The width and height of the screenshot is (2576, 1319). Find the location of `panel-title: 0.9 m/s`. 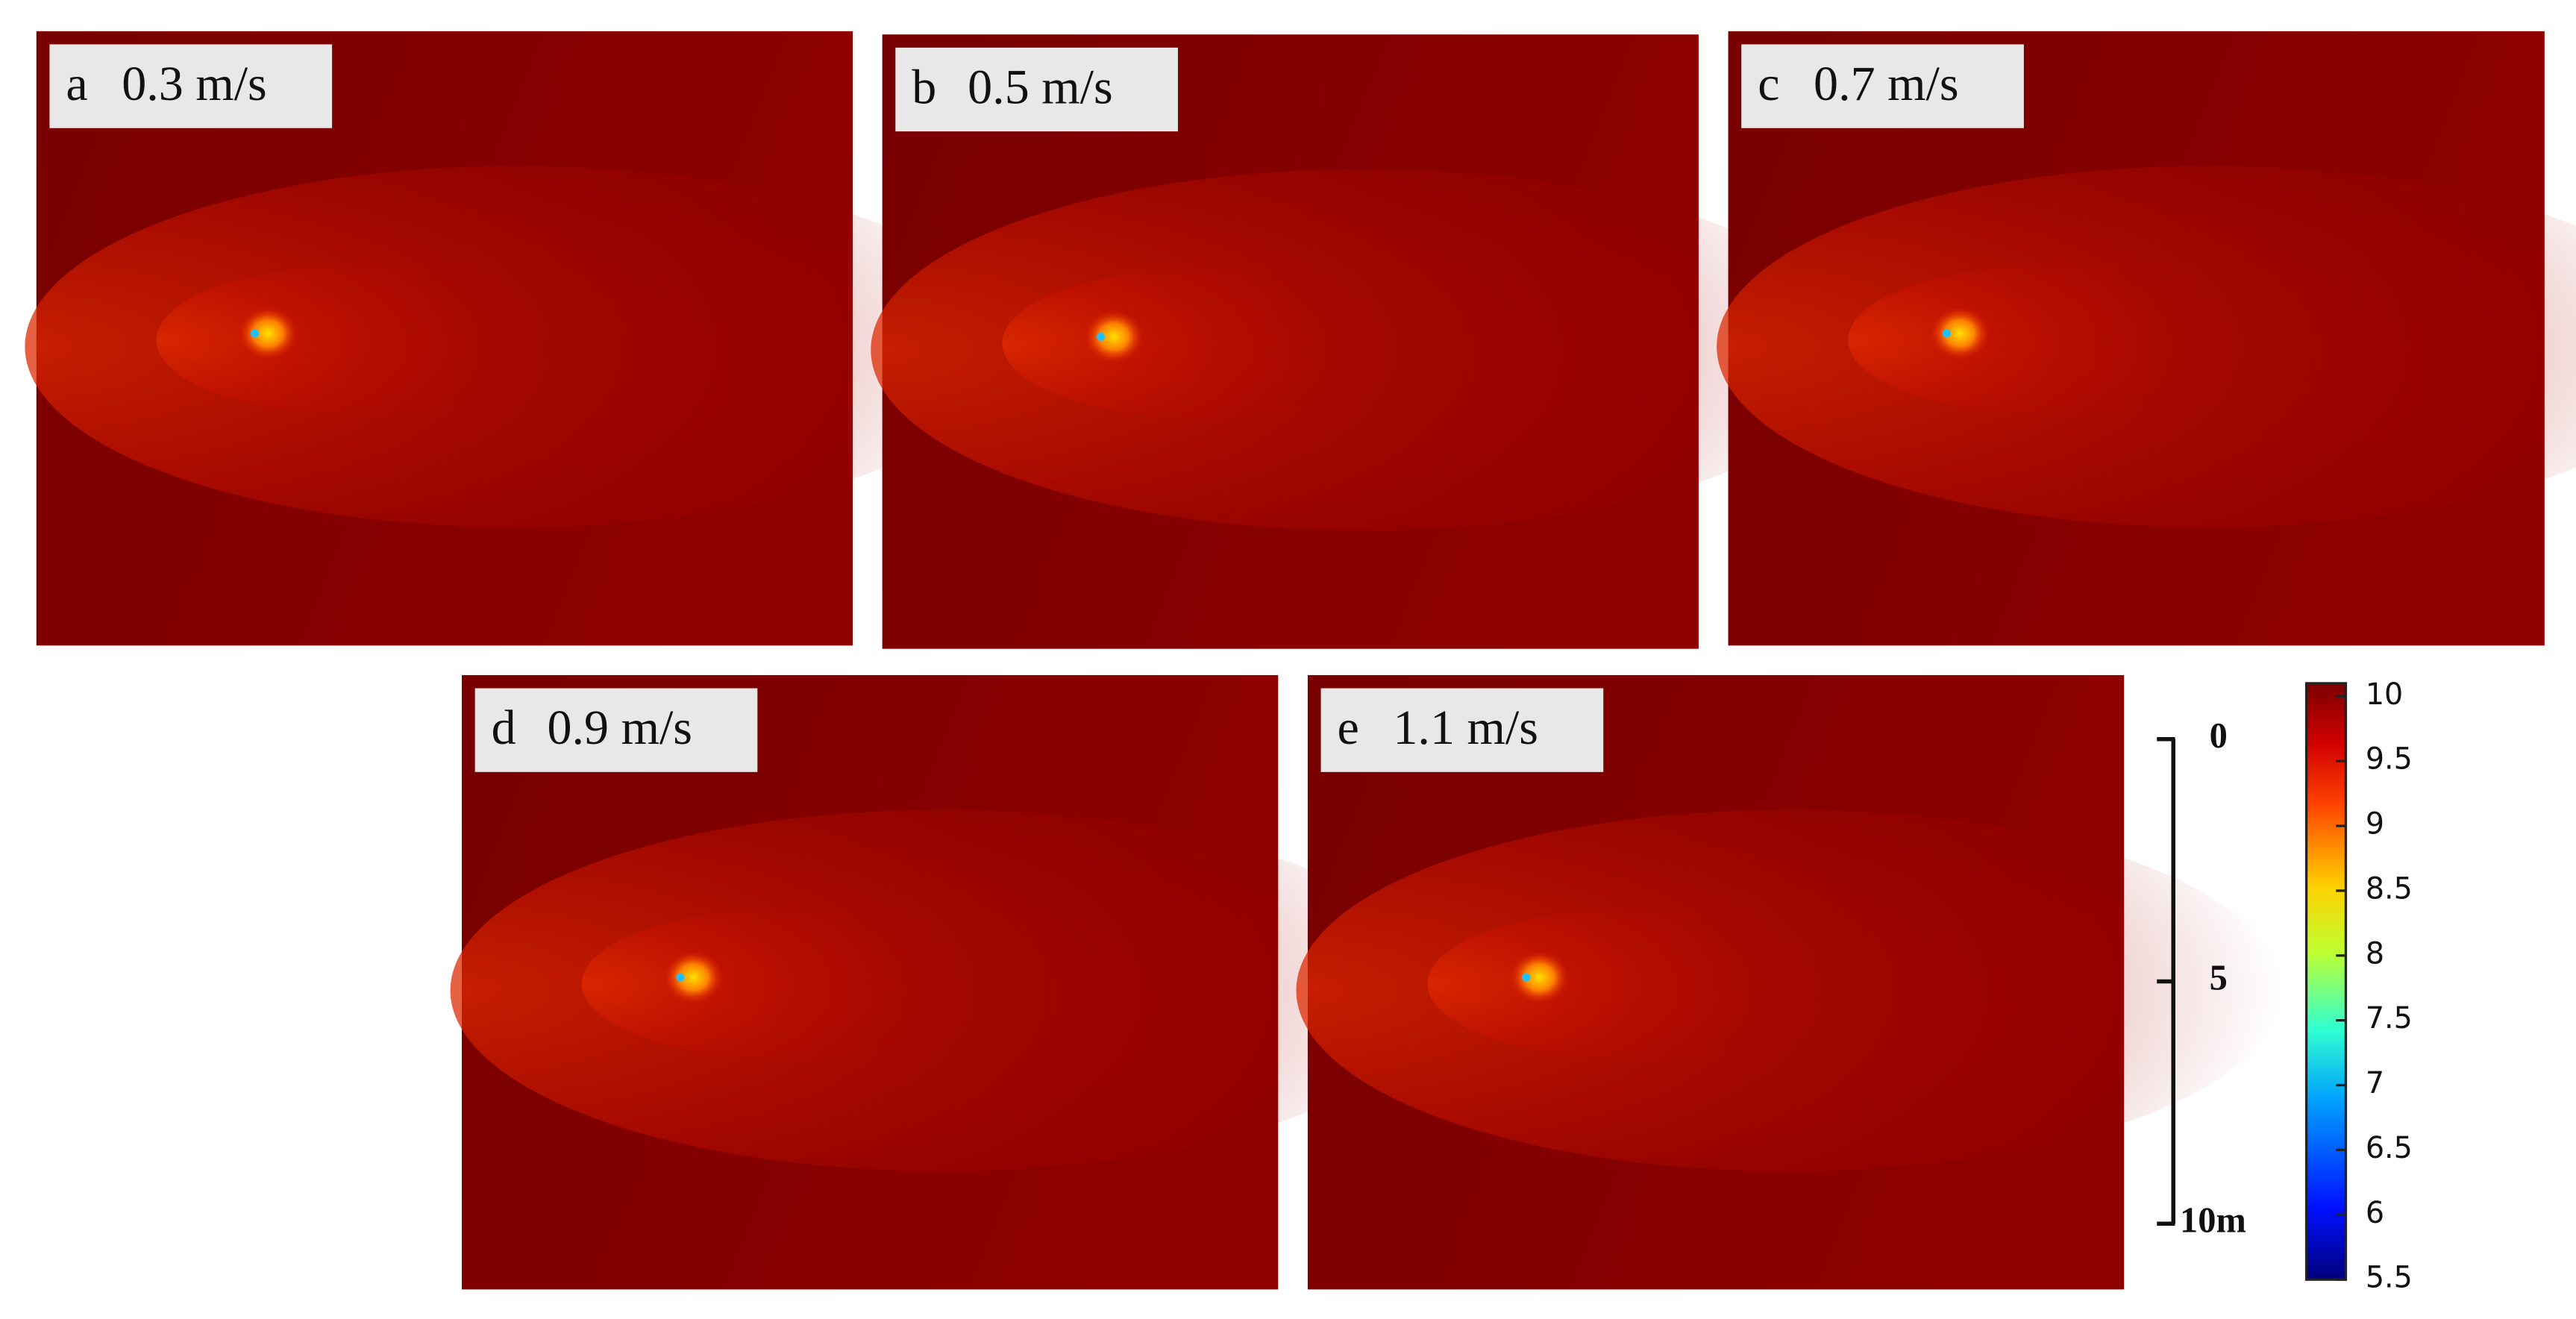

panel-title: 0.9 m/s is located at coordinates (620, 728).